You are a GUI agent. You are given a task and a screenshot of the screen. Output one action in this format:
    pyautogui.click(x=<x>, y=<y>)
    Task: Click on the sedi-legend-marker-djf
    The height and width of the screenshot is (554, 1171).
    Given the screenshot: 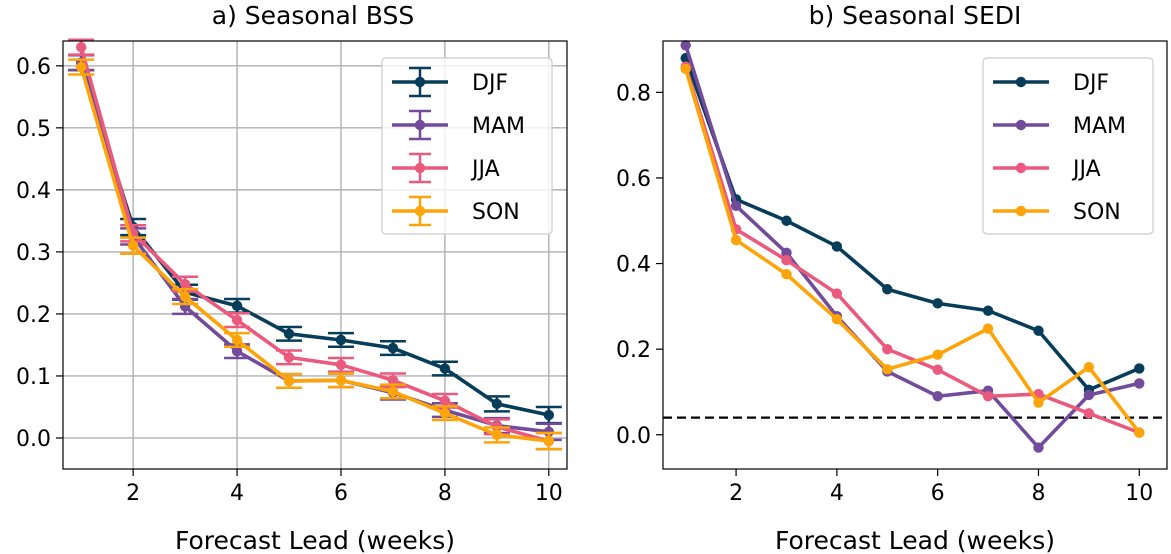 What is the action you would take?
    pyautogui.click(x=1021, y=82)
    